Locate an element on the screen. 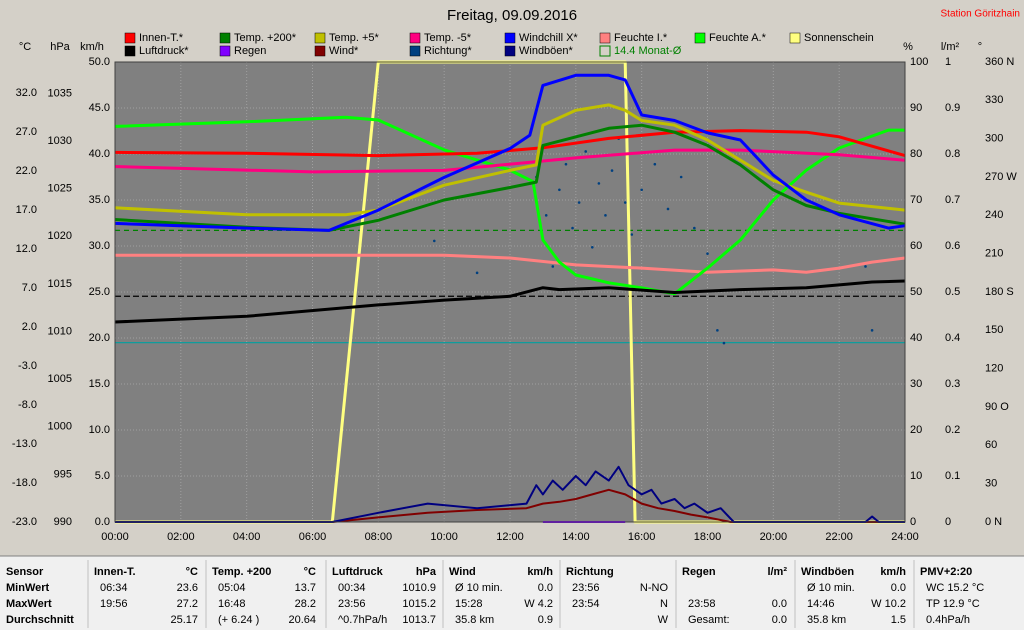 The image size is (1024, 630). stats-cell: 27.2 is located at coordinates (187, 604).